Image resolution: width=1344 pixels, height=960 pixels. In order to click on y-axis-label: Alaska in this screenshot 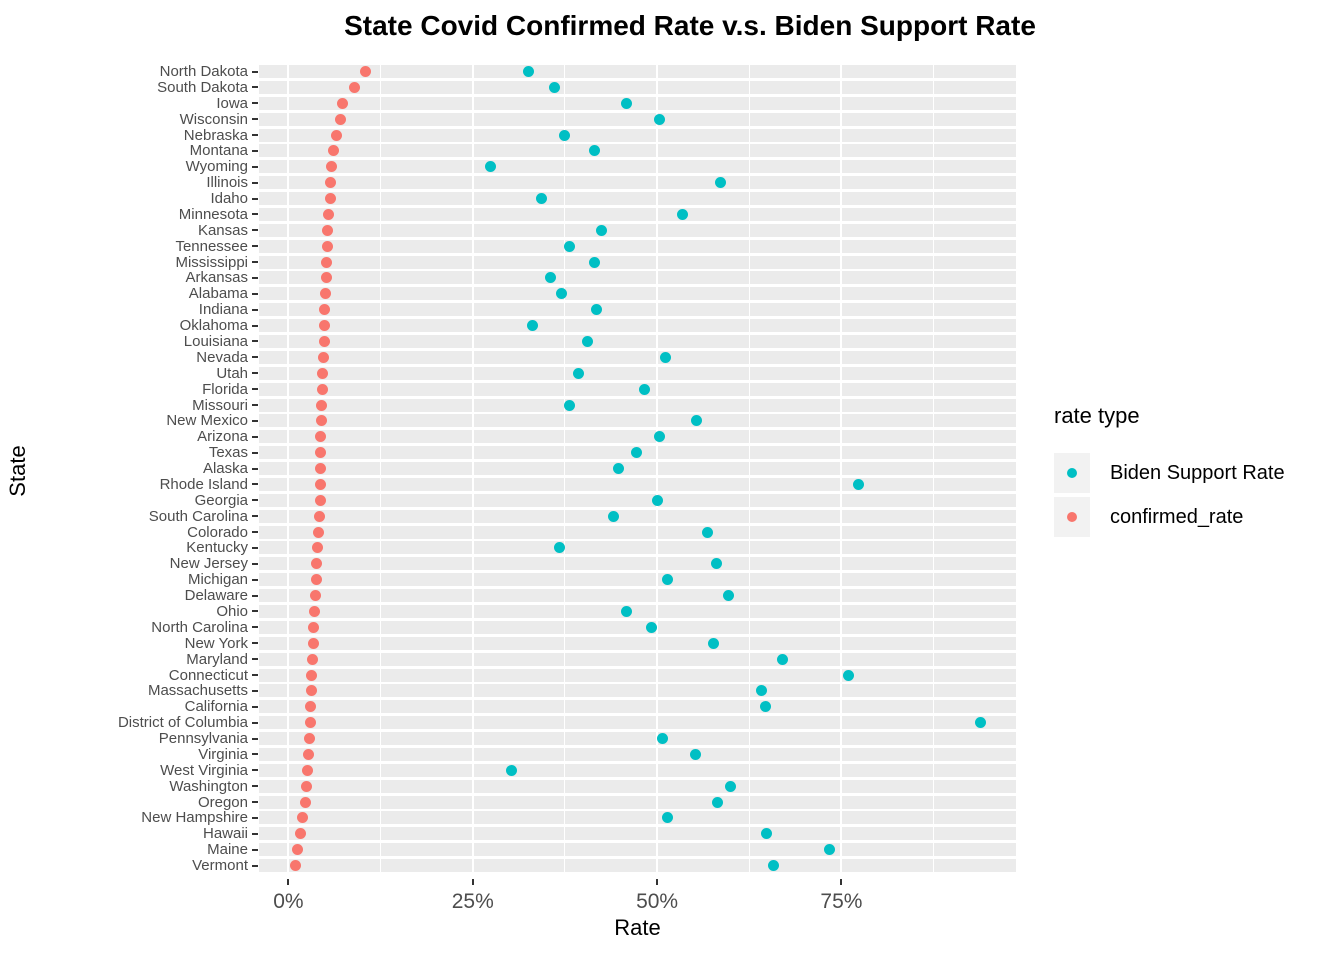, I will do `click(225, 469)`.